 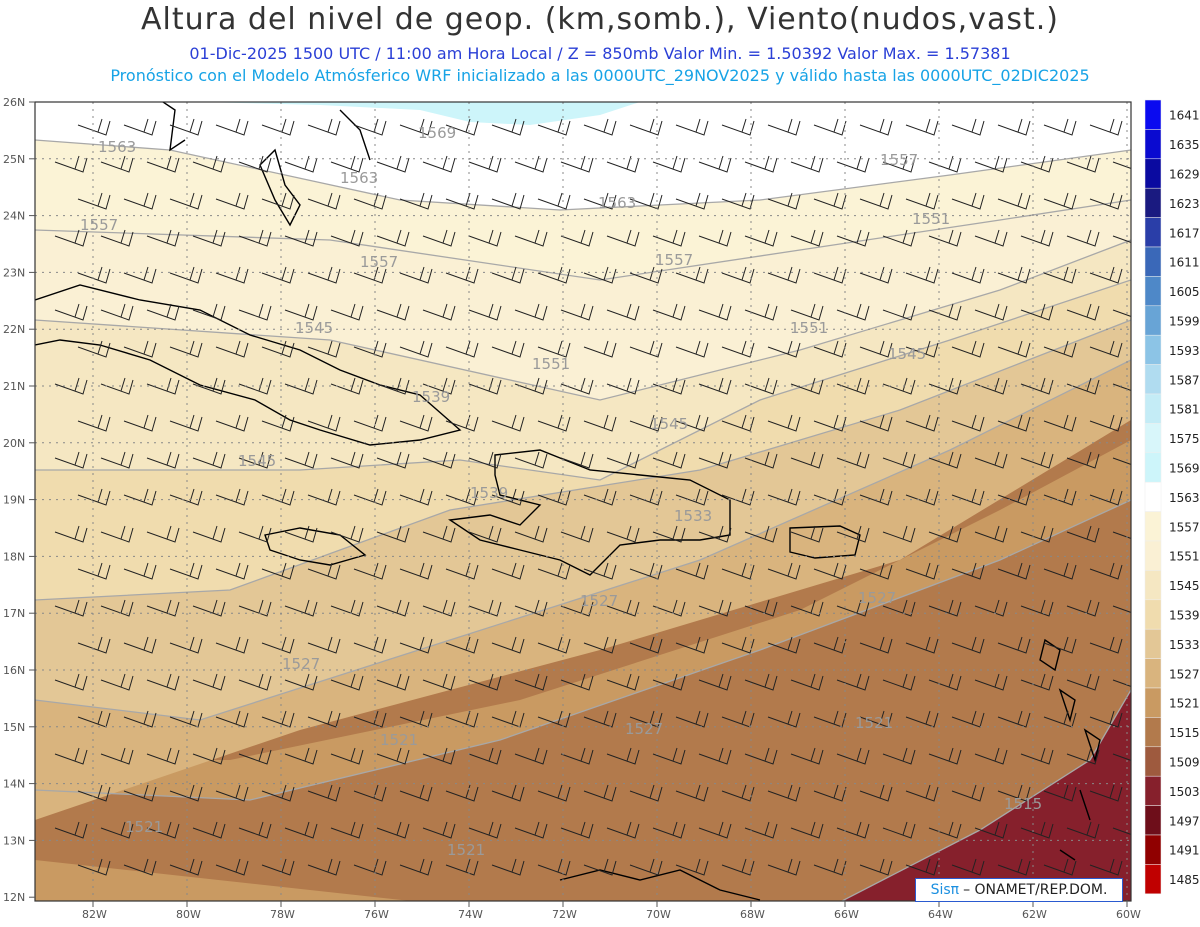 What do you see at coordinates (14, 102) in the screenshot?
I see `lat-label: 26N` at bounding box center [14, 102].